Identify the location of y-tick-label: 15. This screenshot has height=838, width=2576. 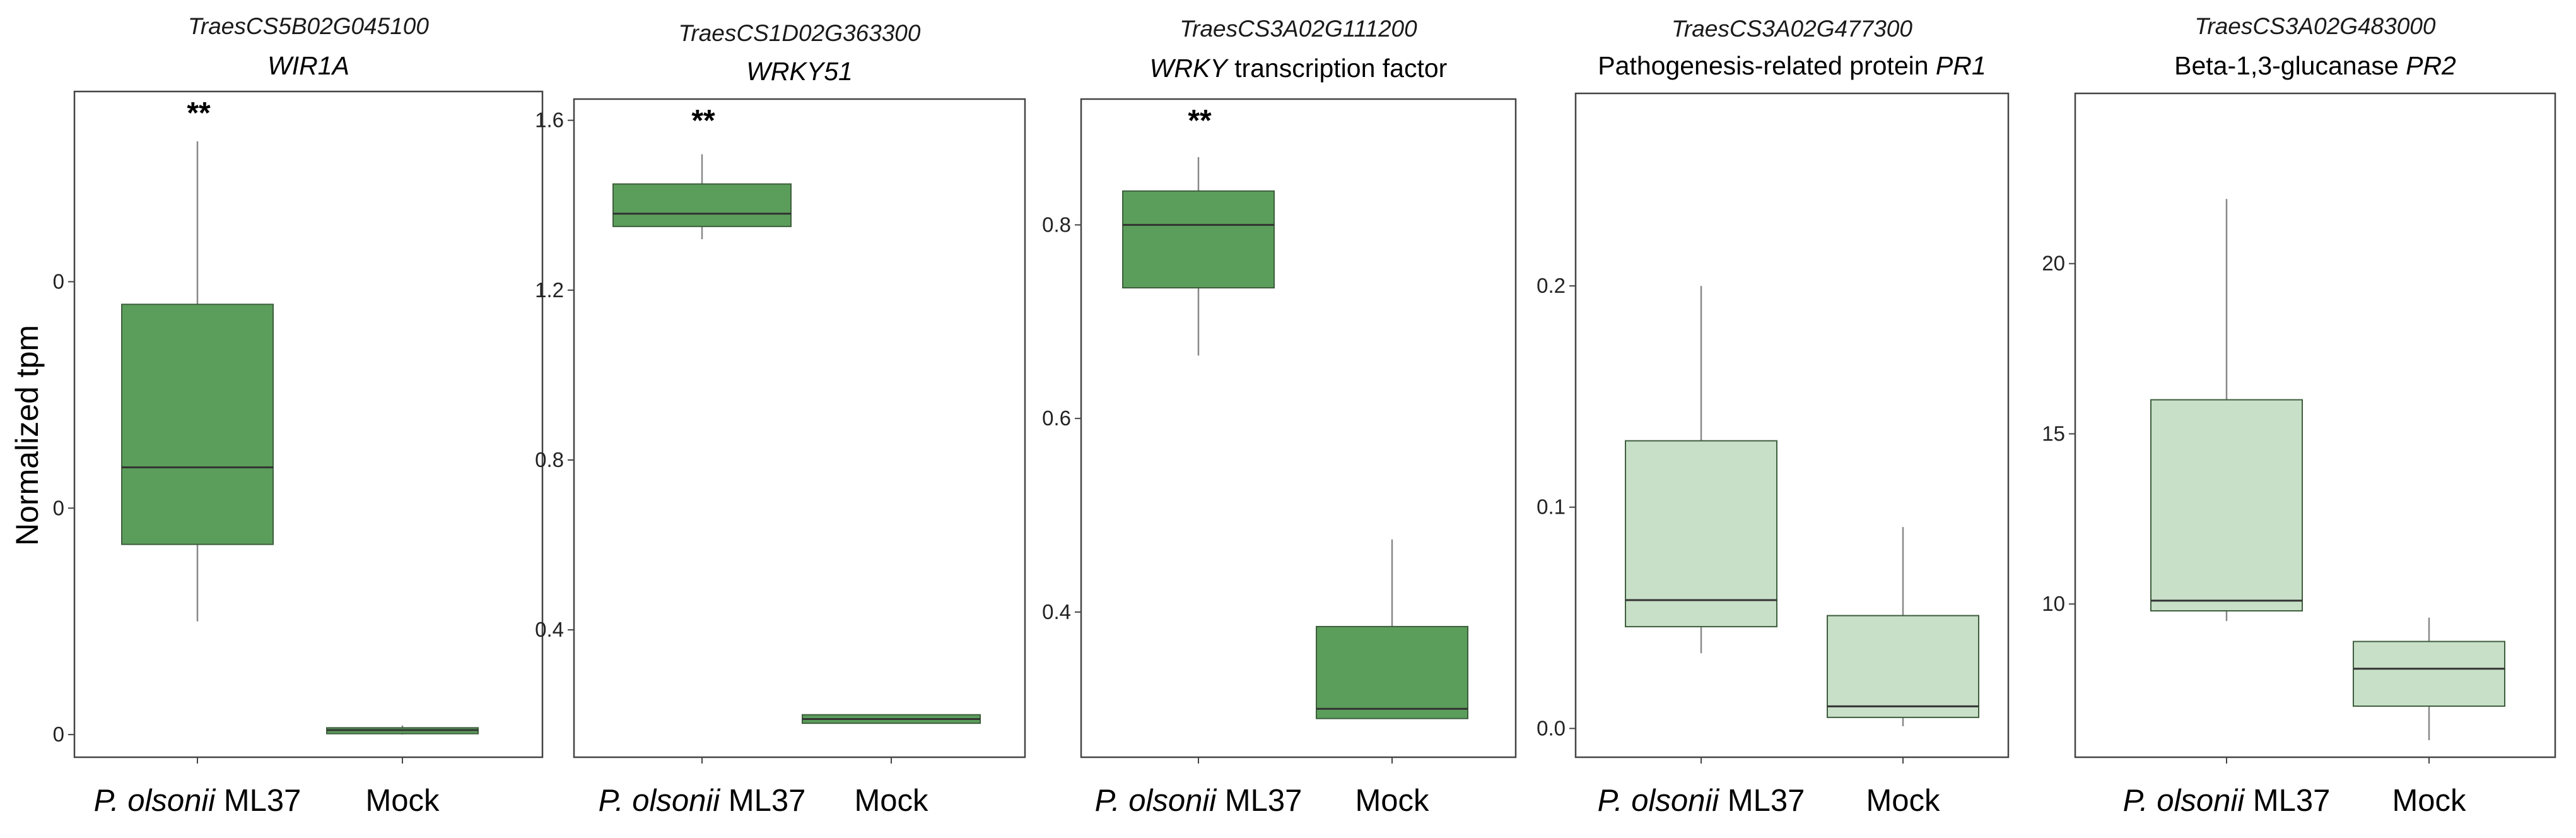
(2053, 433).